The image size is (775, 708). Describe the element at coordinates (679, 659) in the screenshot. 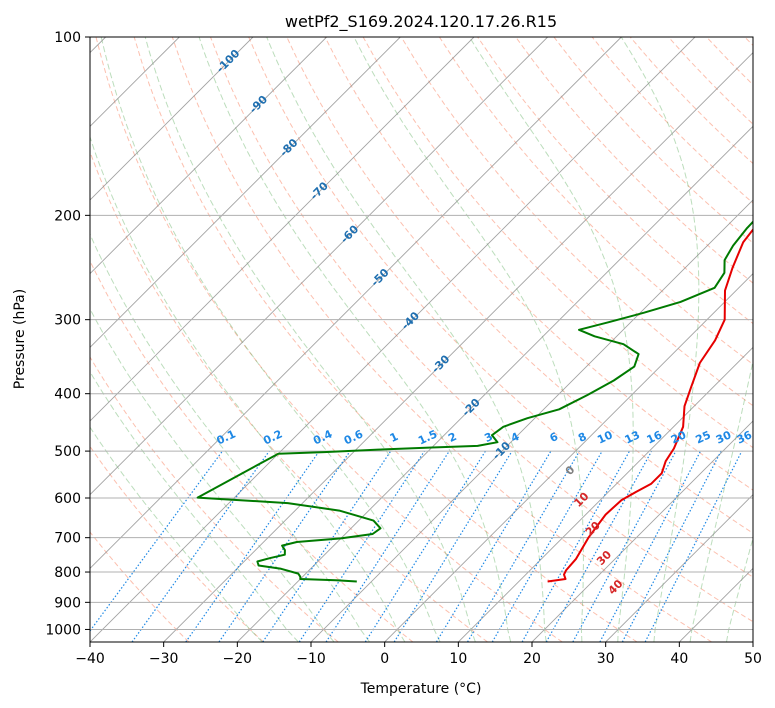

I see `x-tick-label: 40` at that location.